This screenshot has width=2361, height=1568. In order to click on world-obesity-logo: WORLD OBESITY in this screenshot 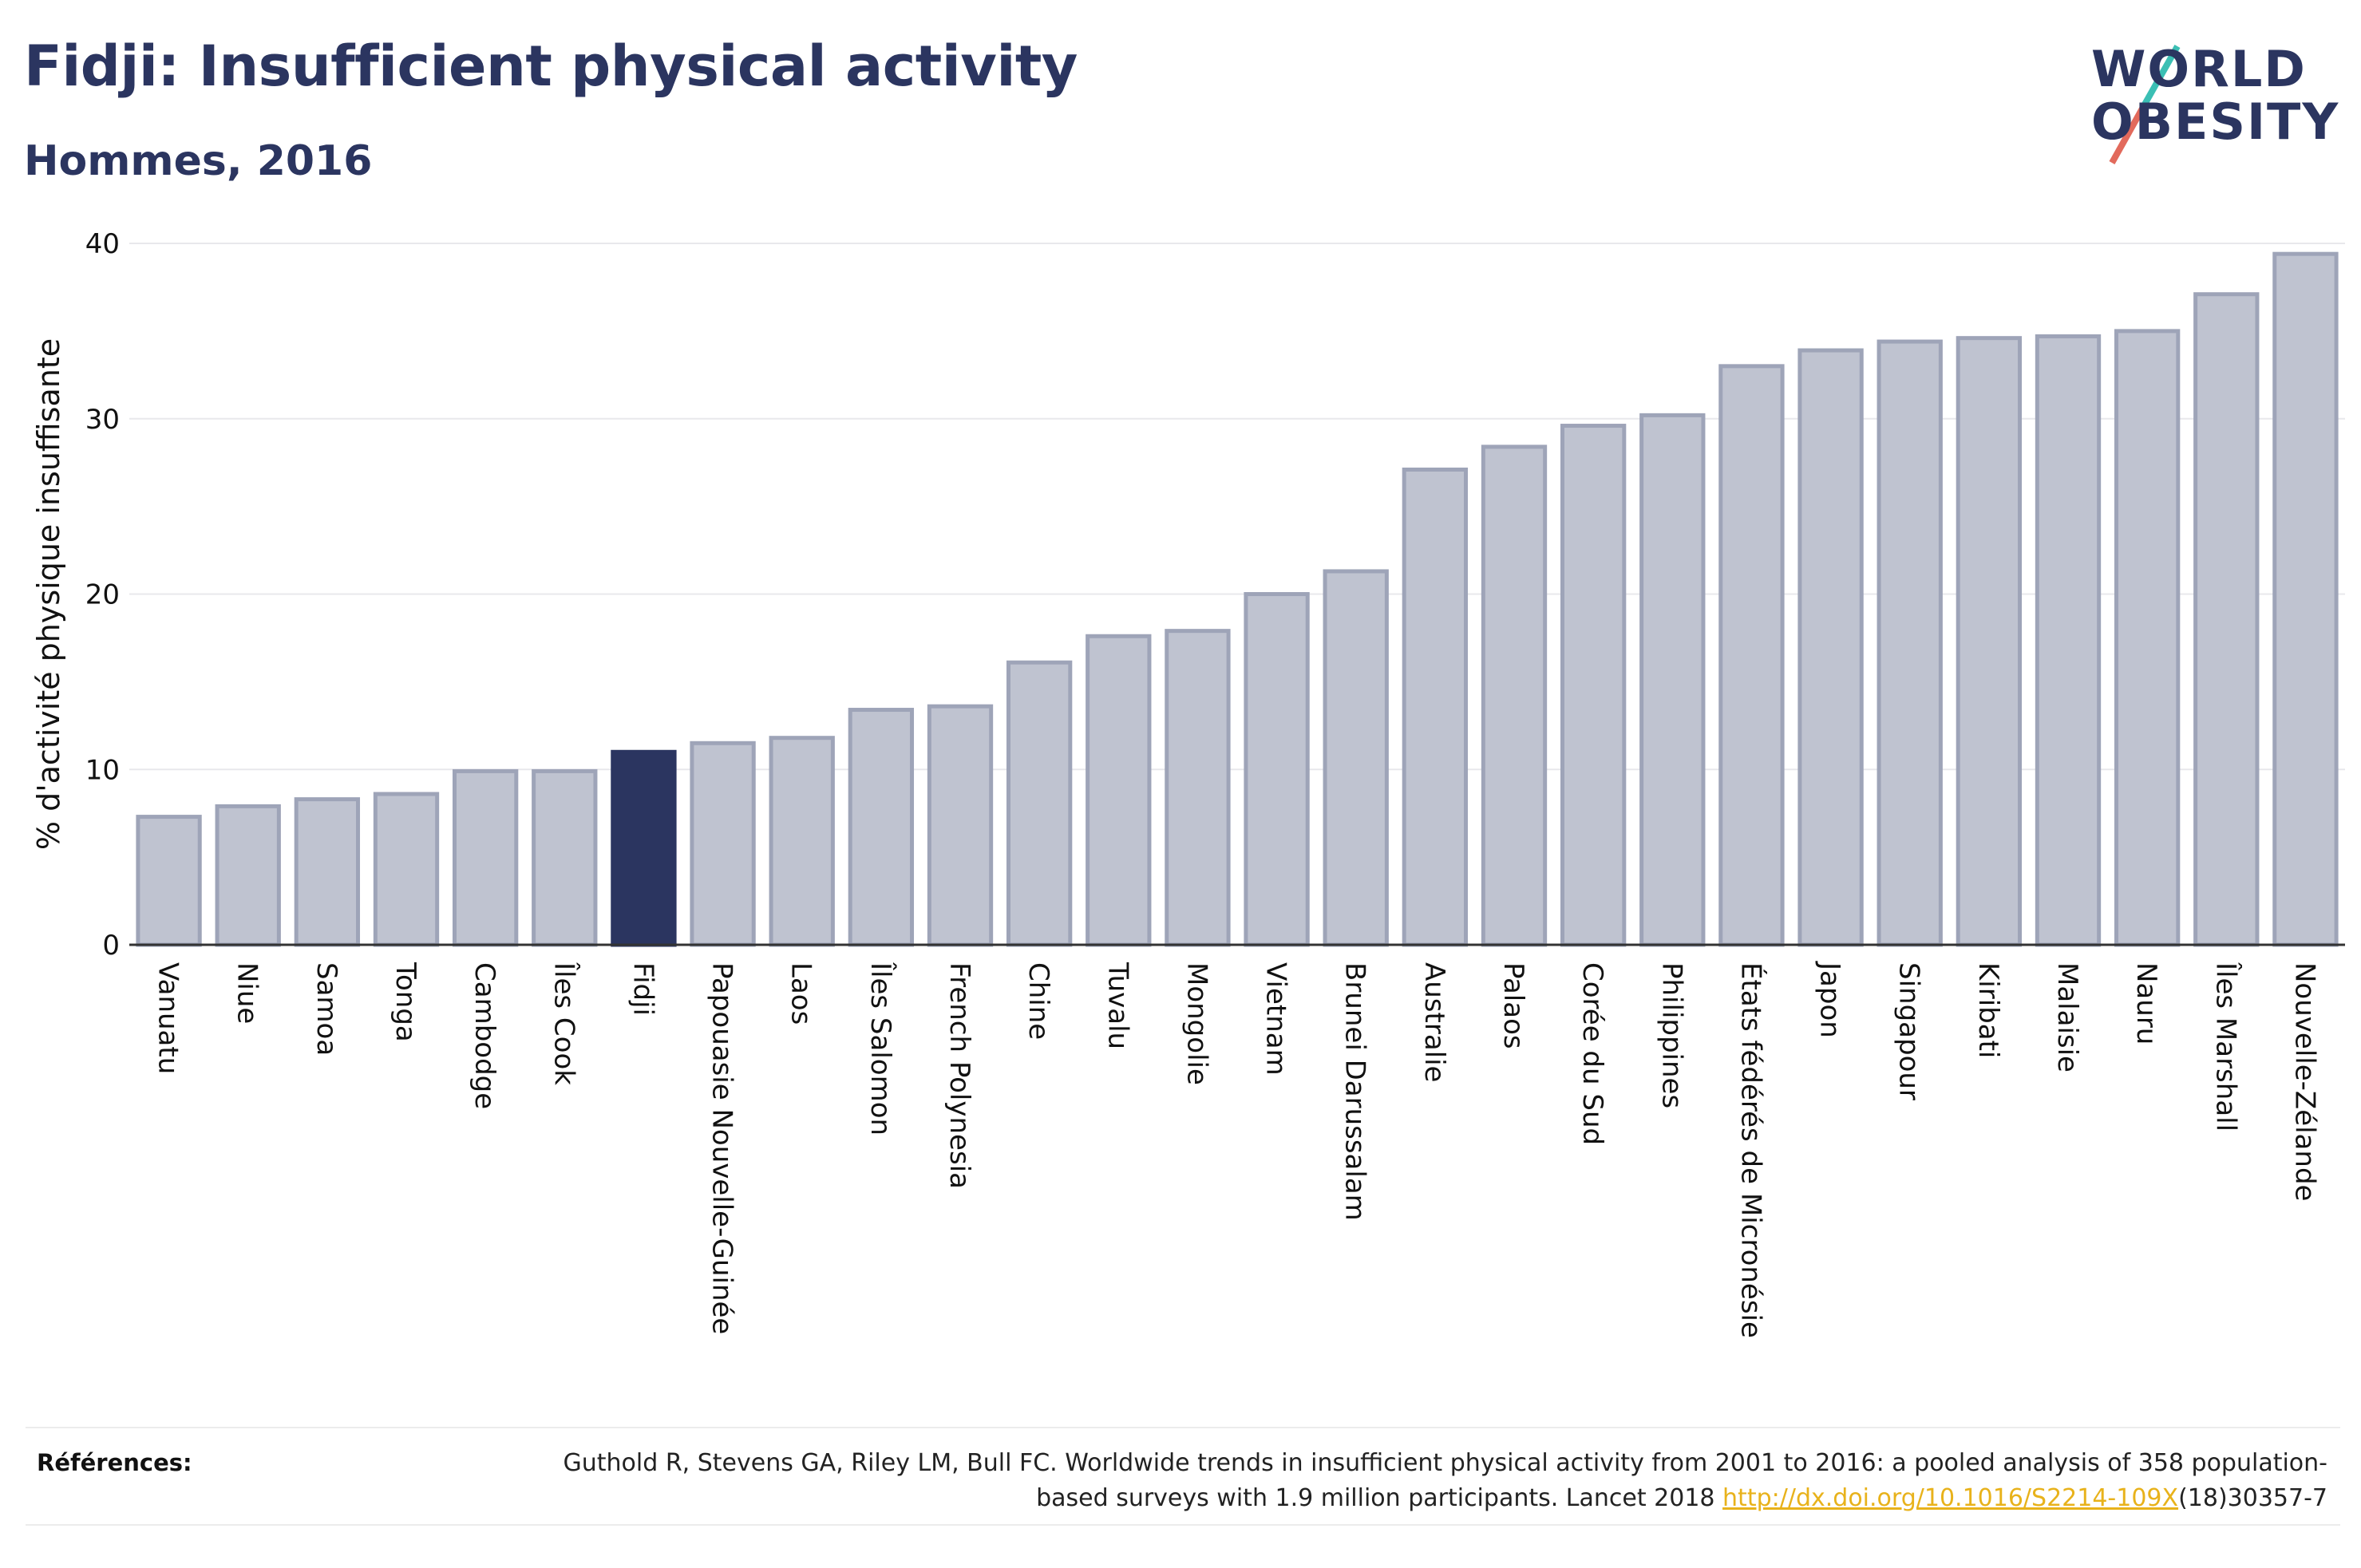, I will do `click(2211, 106)`.